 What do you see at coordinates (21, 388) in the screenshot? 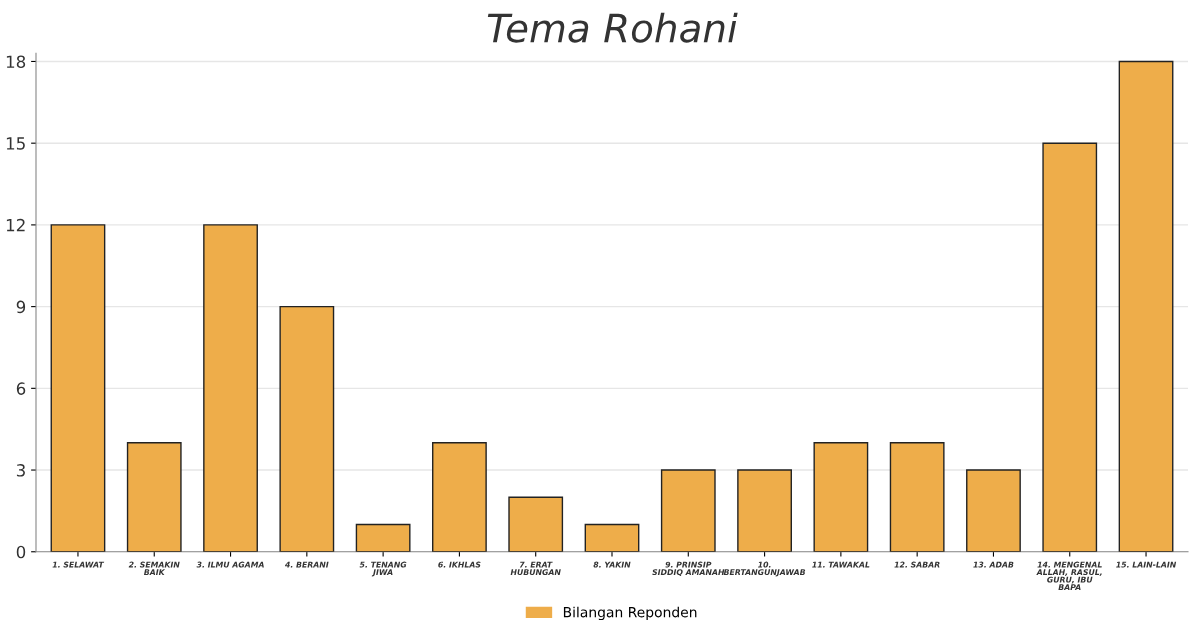
I see `y-tick-label: 6` at bounding box center [21, 388].